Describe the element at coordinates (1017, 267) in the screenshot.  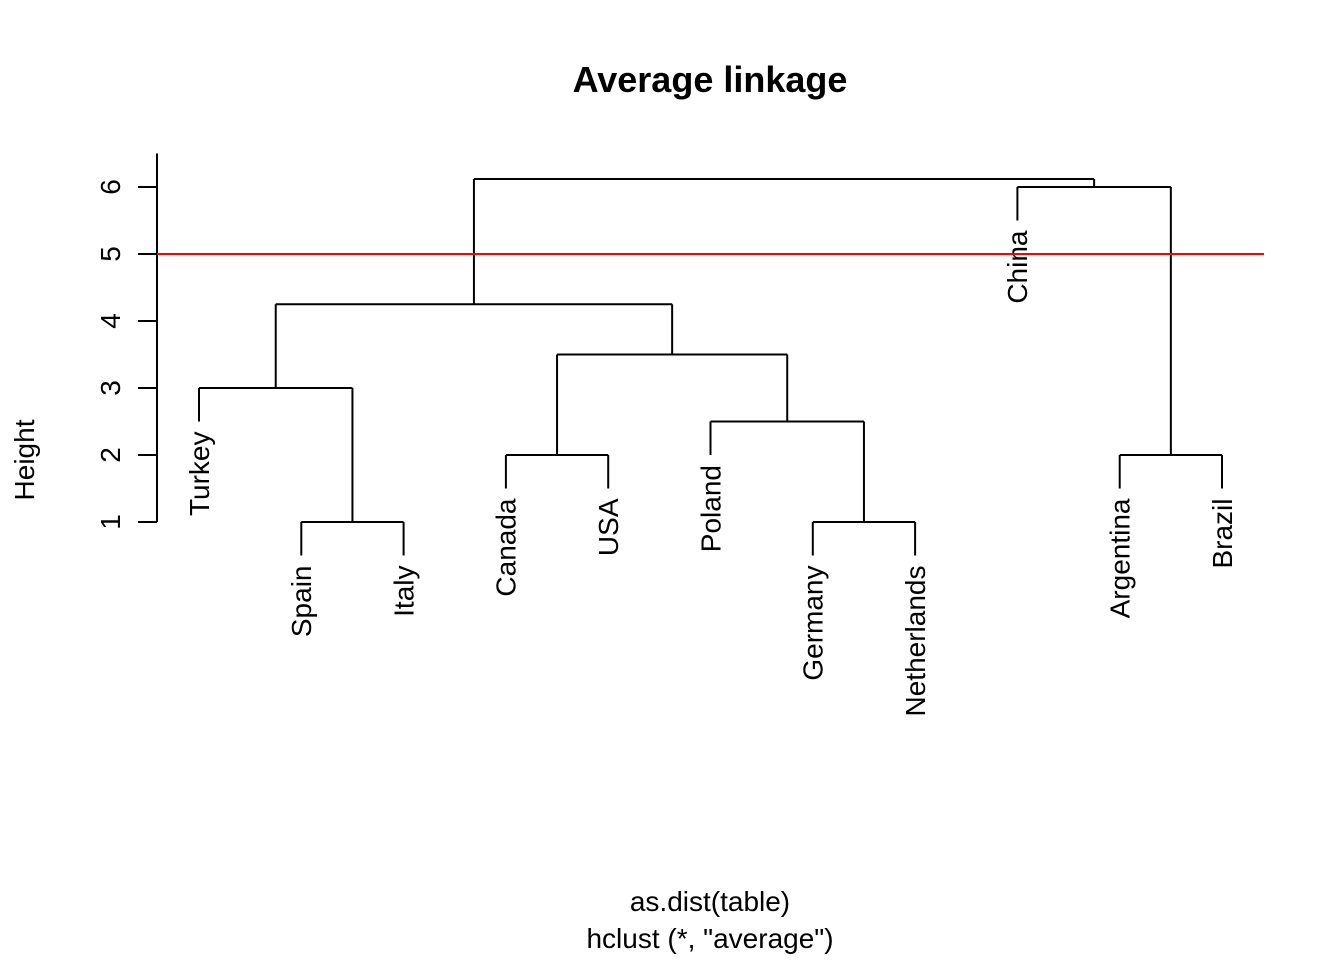
I see `leaf-label-china: China` at that location.